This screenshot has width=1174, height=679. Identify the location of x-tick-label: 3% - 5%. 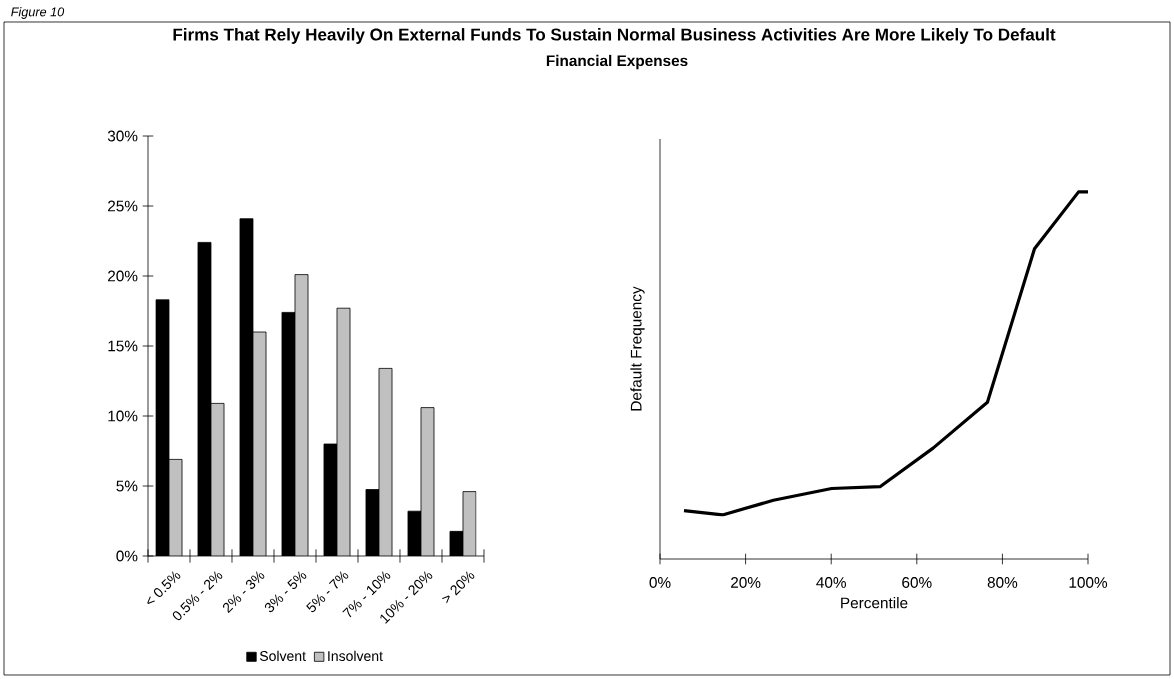
(285, 592).